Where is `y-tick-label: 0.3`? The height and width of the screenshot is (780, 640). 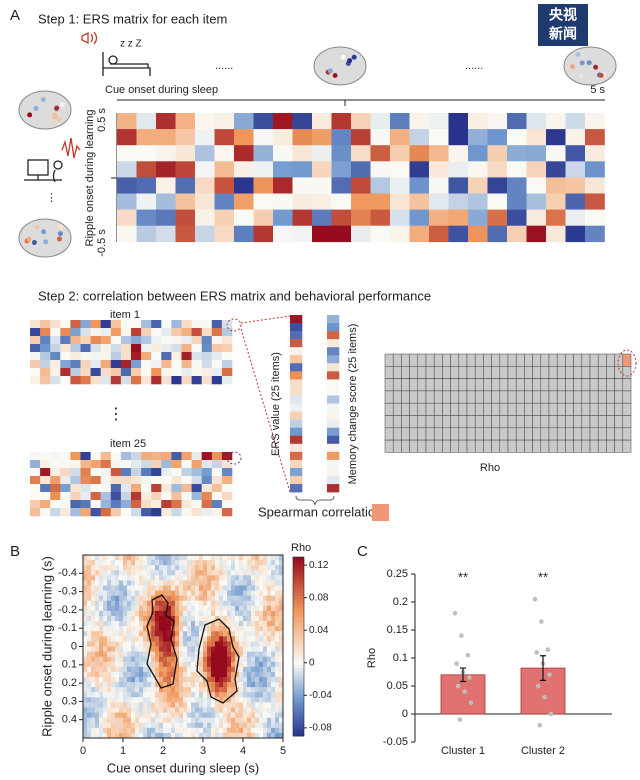 y-tick-label: 0.3 is located at coordinates (69, 701).